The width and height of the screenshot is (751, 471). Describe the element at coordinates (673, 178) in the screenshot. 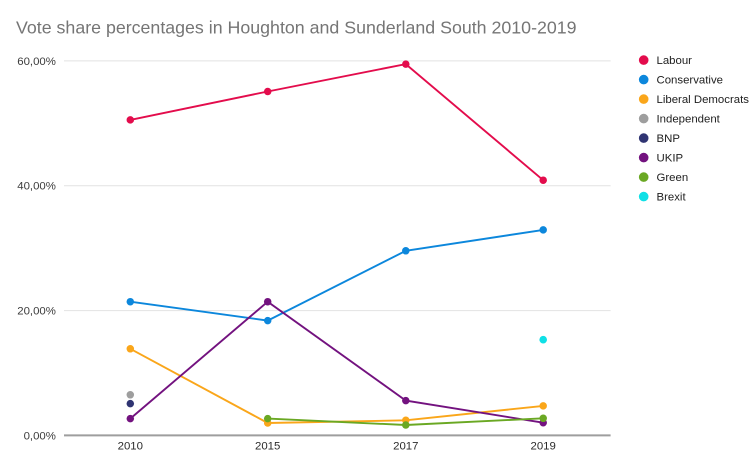

I see `svg-text: Green` at that location.